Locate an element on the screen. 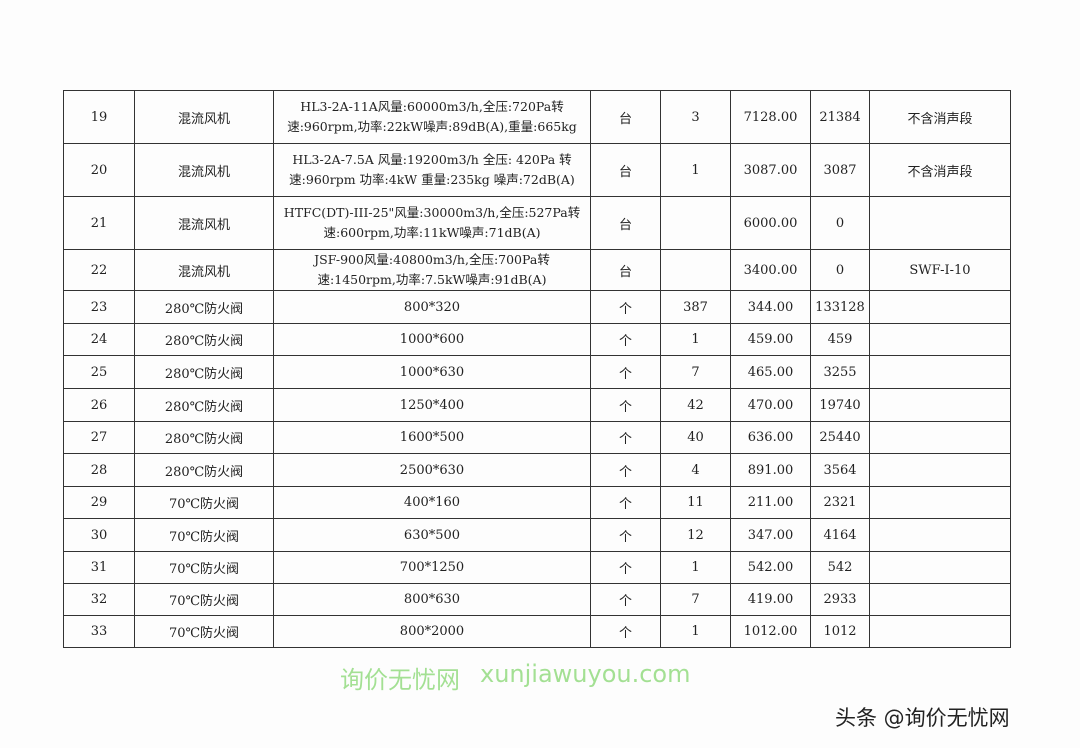 The width and height of the screenshot is (1080, 748). table-row: 30 70℃防火阀 630*500 个 12 347.00 4164 is located at coordinates (537, 535).